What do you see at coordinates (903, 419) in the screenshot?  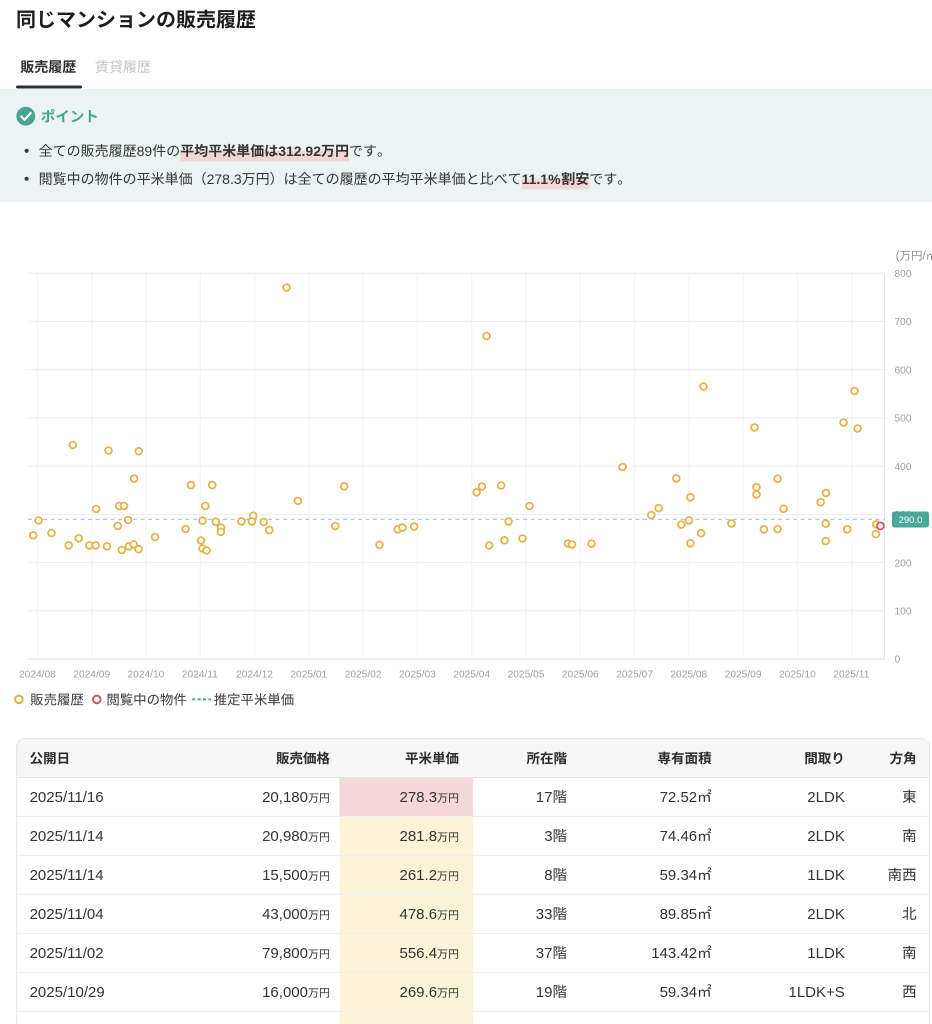 I see `svg-text: 500` at bounding box center [903, 419].